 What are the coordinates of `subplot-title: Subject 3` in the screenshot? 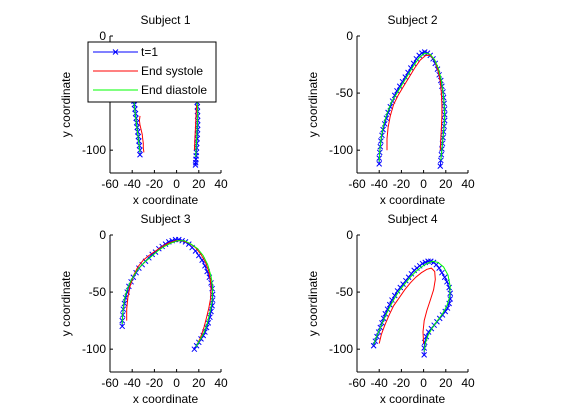 It's located at (165, 219).